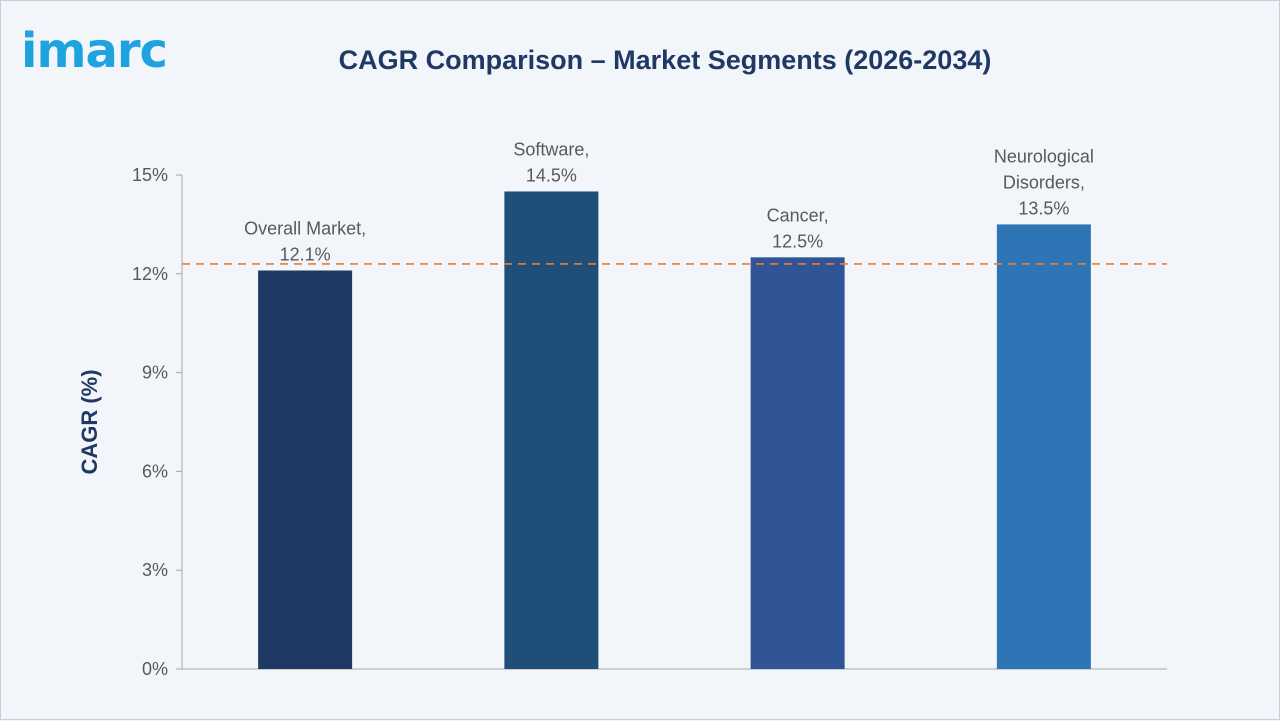 This screenshot has height=721, width=1280. I want to click on y-tick-label: 0%, so click(155, 669).